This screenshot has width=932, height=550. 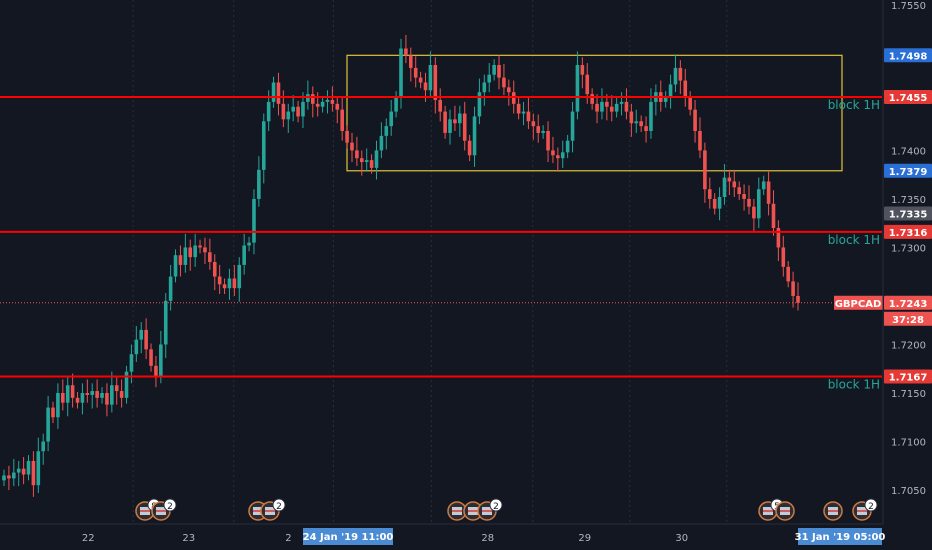 I want to click on time-tick-label: 30, so click(x=681, y=538).